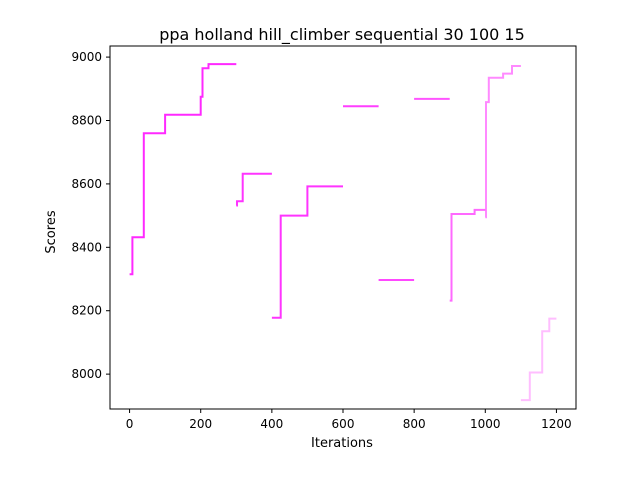  I want to click on y-tick-label: 8800, so click(86, 121).